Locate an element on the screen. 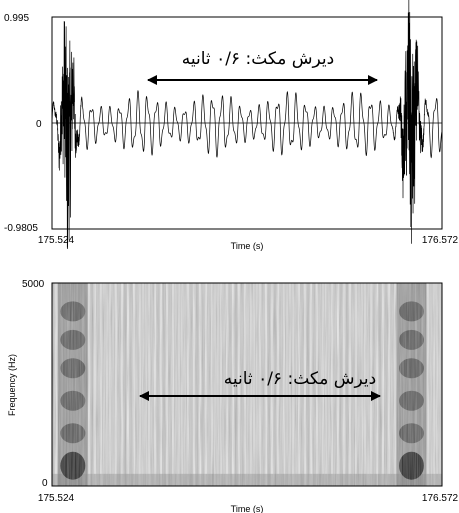 This screenshot has height=513, width=459. waveform-ytick-min: -0.9805 is located at coordinates (21, 228).